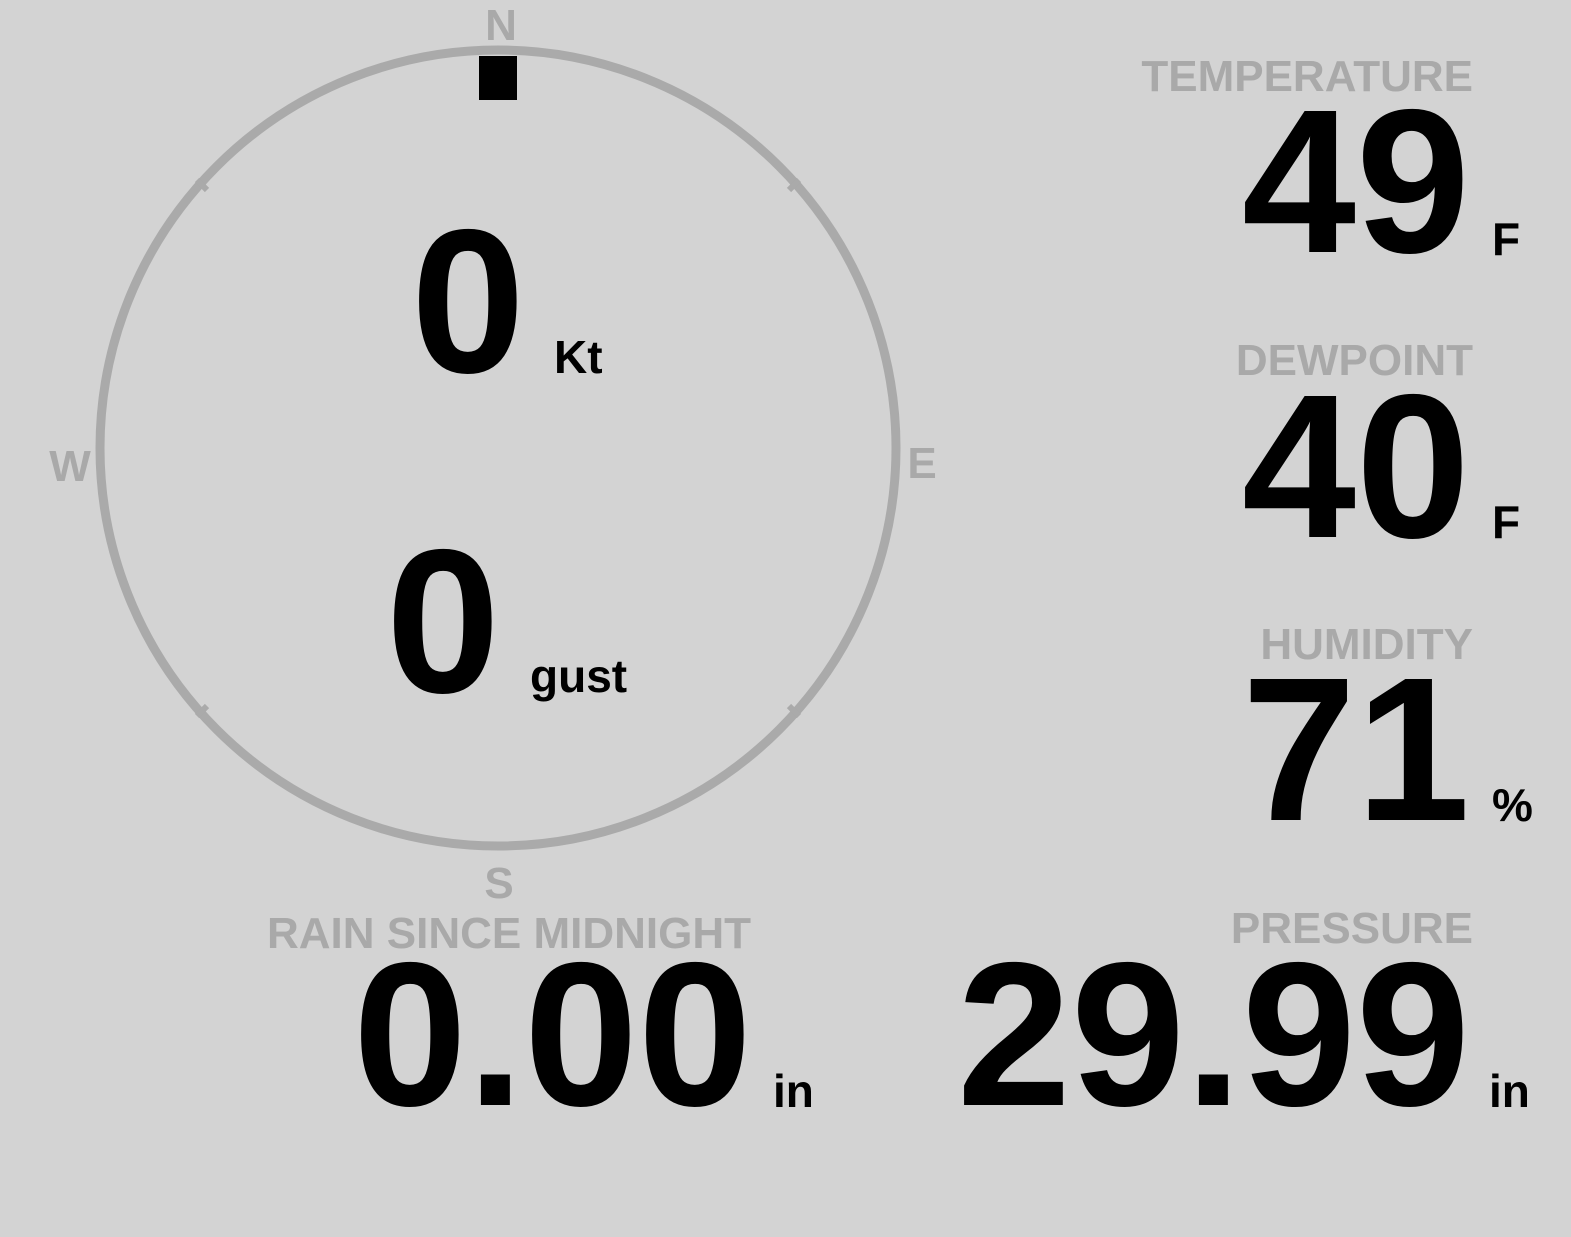 Image resolution: width=1571 pixels, height=1237 pixels. Describe the element at coordinates (1352, 928) in the screenshot. I see `pressure-label: PRESSURE` at that location.